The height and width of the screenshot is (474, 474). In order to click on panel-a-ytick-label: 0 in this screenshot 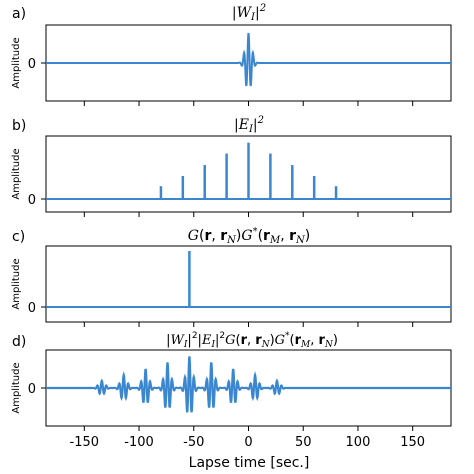, I will do `click(32, 64)`.